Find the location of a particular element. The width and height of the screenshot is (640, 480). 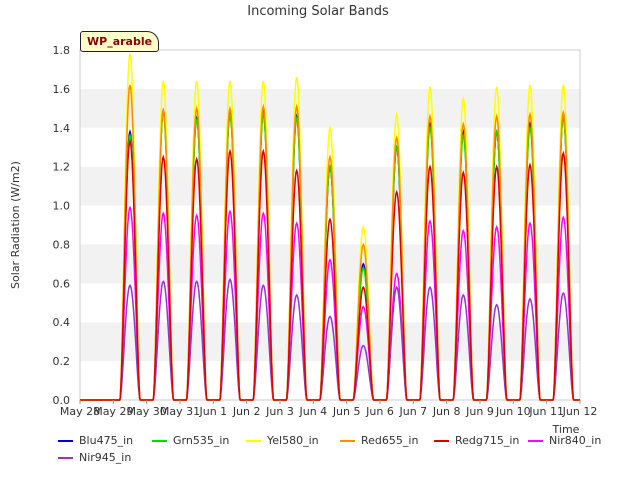

x-tick-label: Jun 6 is located at coordinates (379, 411).